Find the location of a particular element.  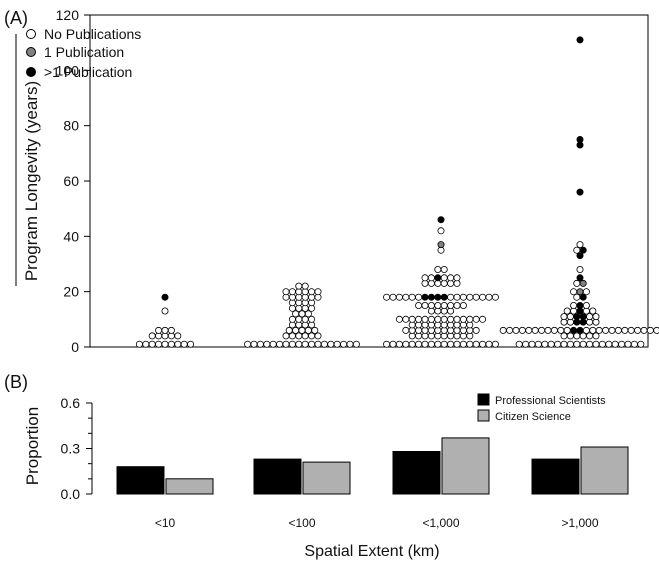

legend-label-no-publications: No Publications is located at coordinates (92, 34).